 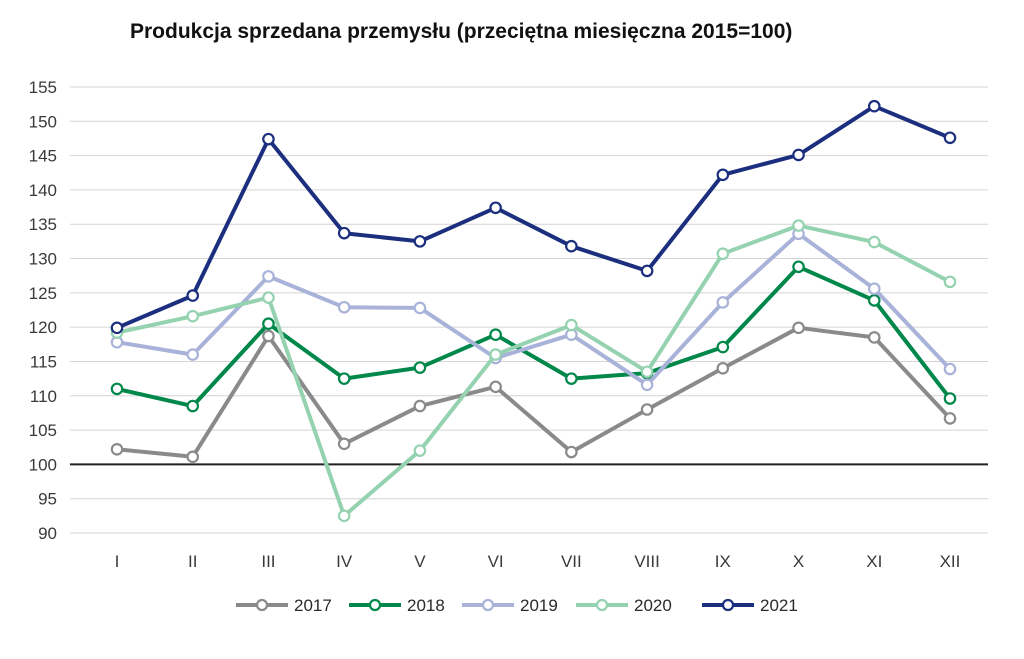 What do you see at coordinates (47, 533) in the screenshot?
I see `y-tick-label: 90` at bounding box center [47, 533].